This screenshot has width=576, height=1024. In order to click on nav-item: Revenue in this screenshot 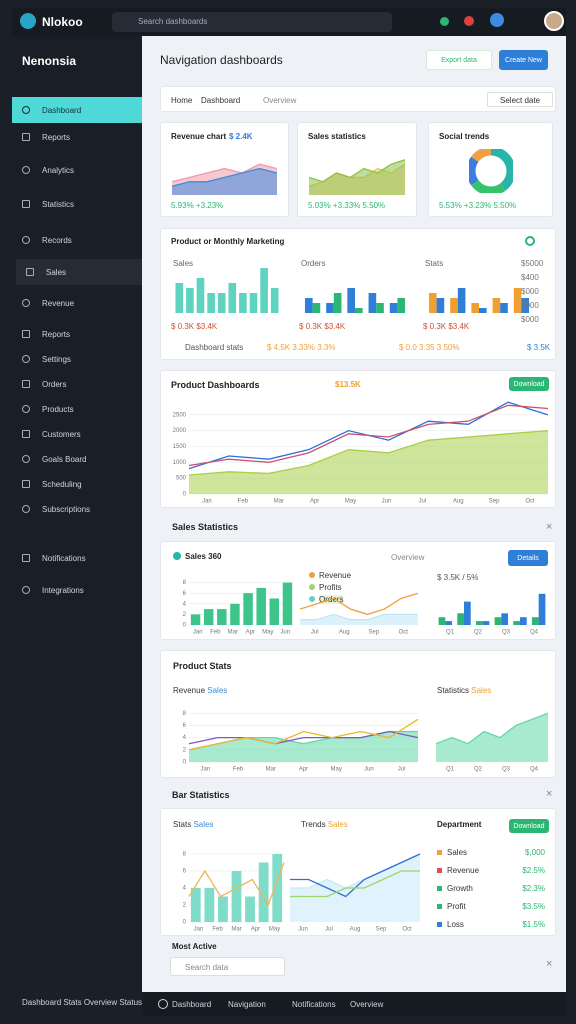, I will do `click(77, 303)`.